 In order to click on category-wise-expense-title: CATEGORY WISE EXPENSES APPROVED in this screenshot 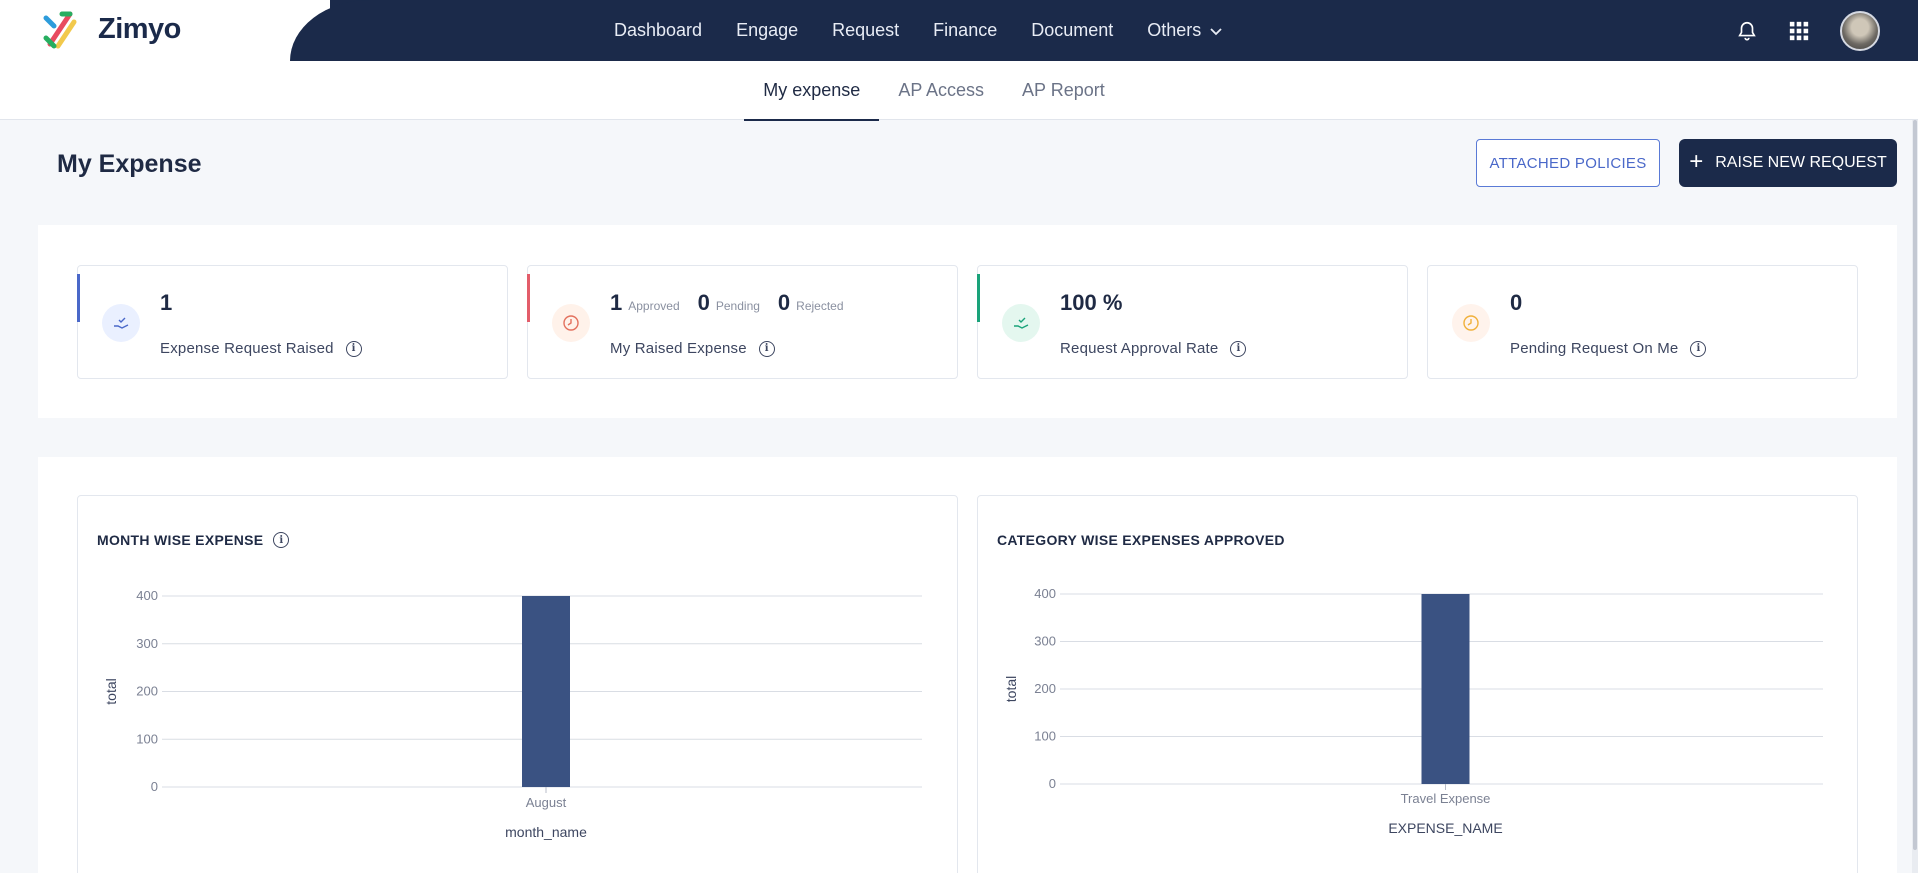, I will do `click(1141, 540)`.